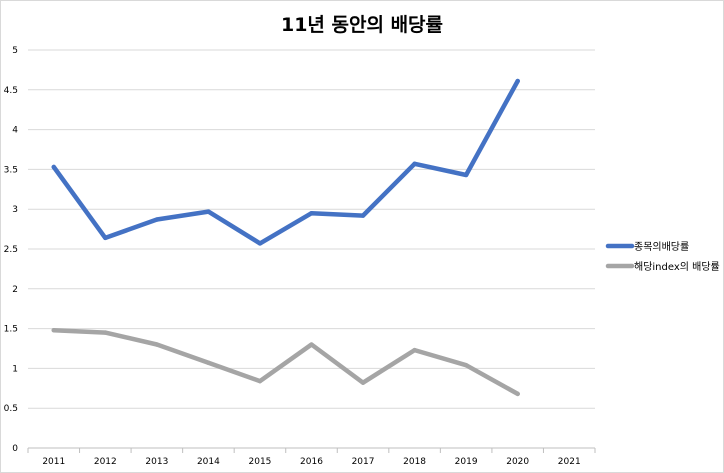  I want to click on x-tick-label: 2015, so click(260, 462).